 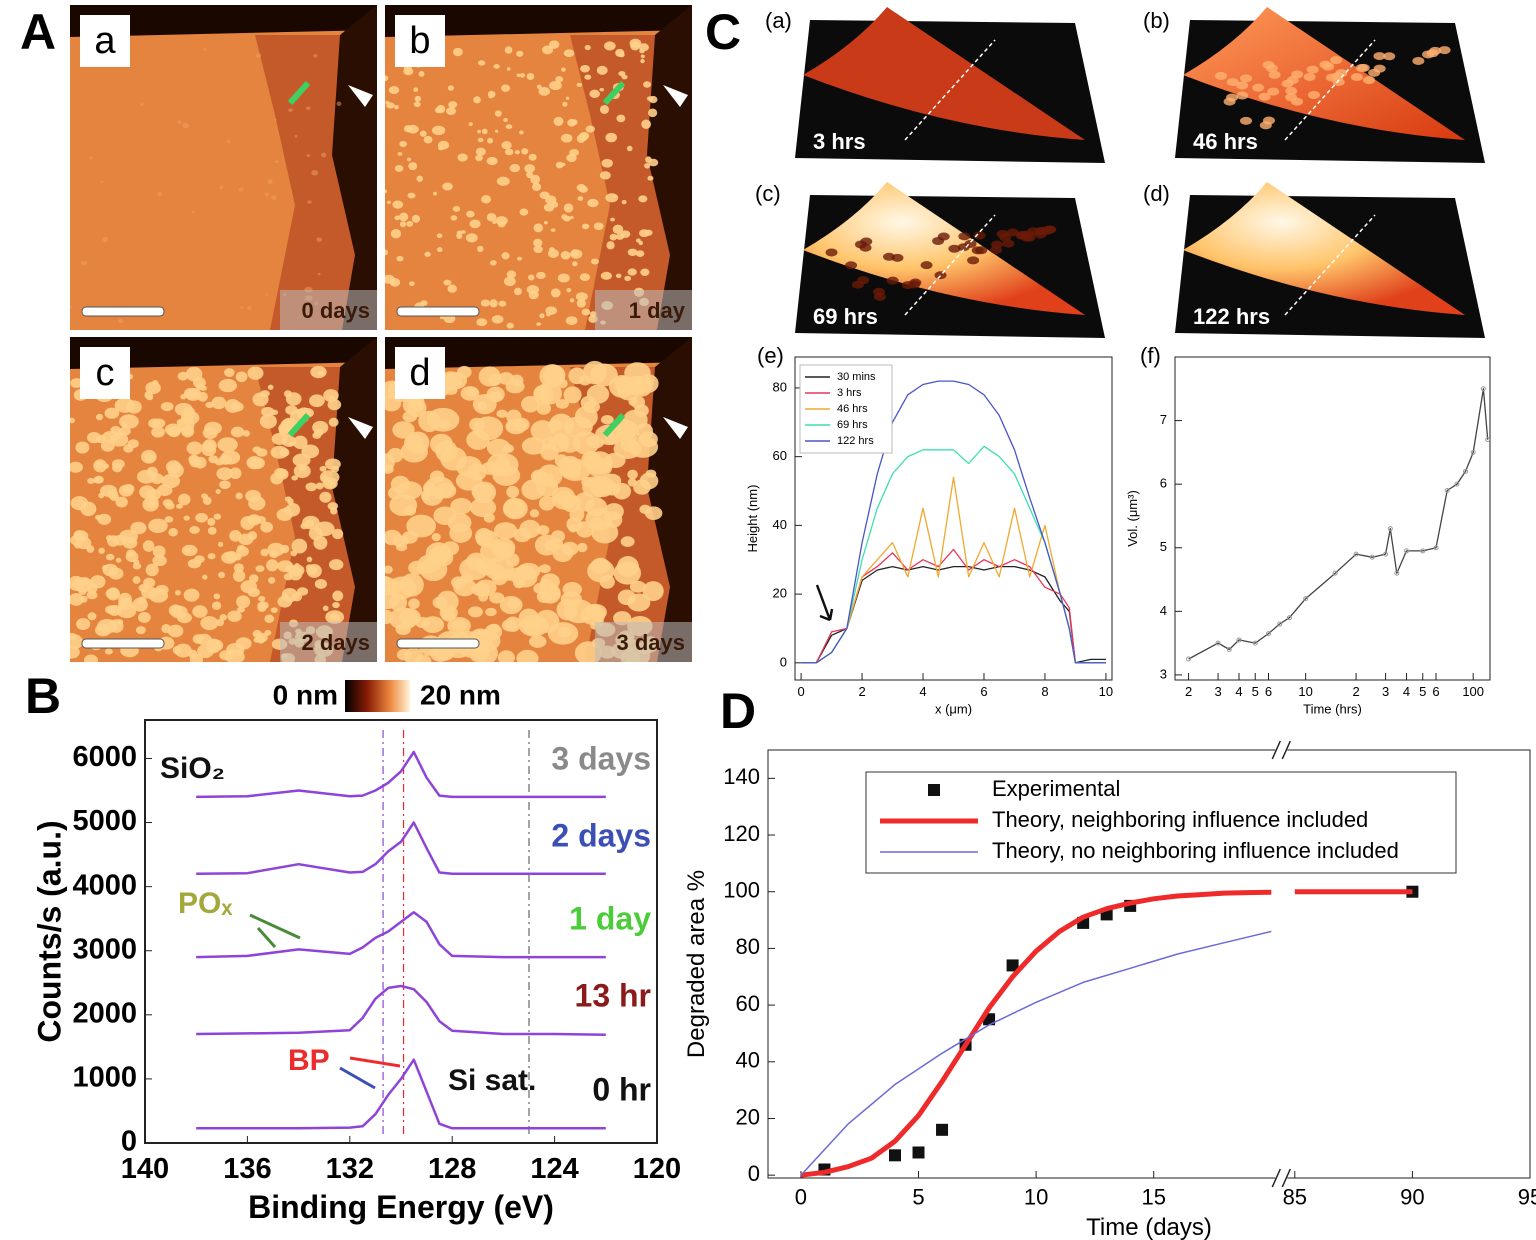 I want to click on panel-label: (e), so click(x=770, y=355).